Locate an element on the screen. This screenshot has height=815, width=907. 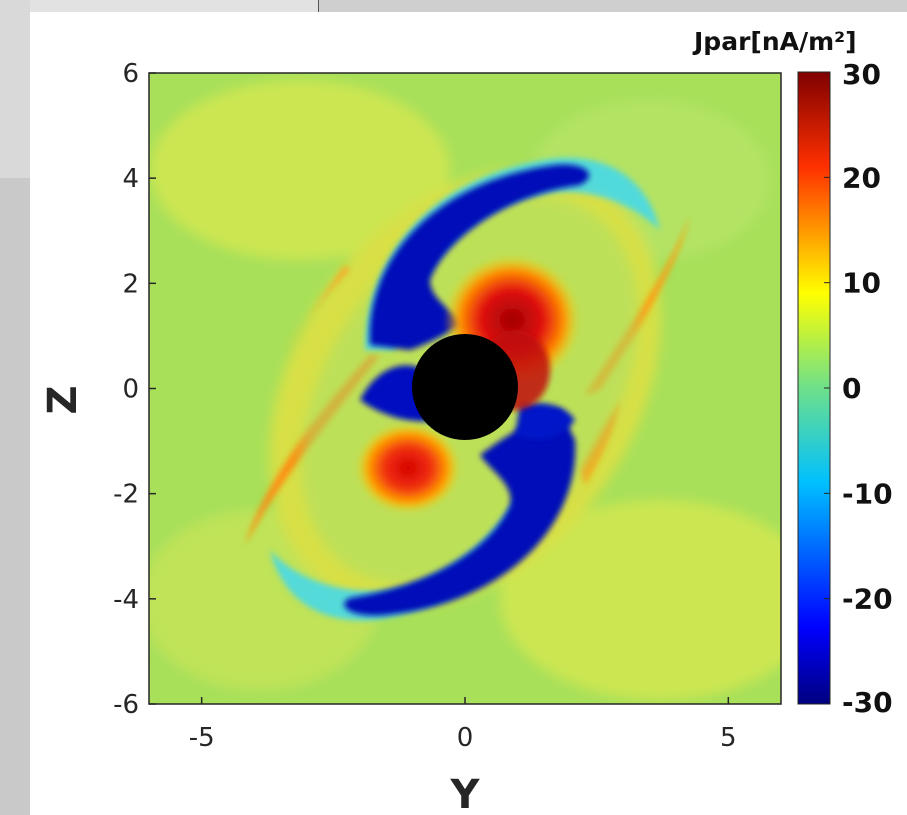
colorbar-tick-label: 10 is located at coordinates (861, 283).